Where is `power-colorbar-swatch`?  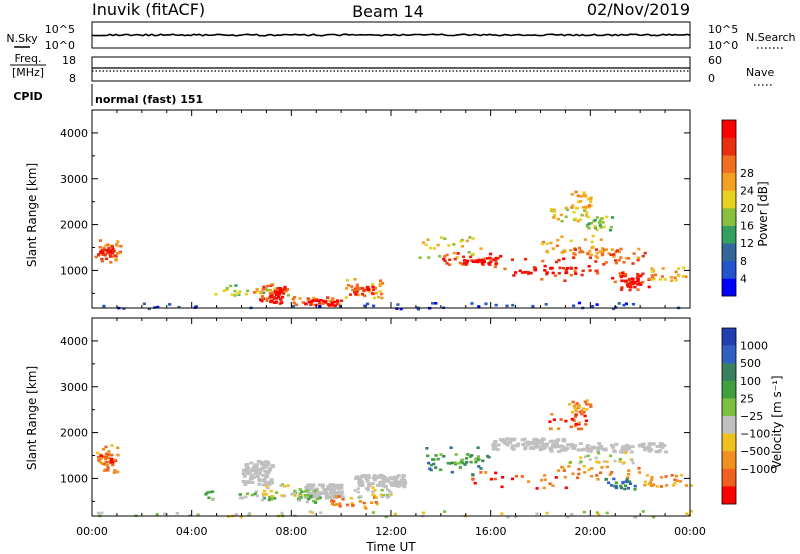
power-colorbar-swatch is located at coordinates (729, 164).